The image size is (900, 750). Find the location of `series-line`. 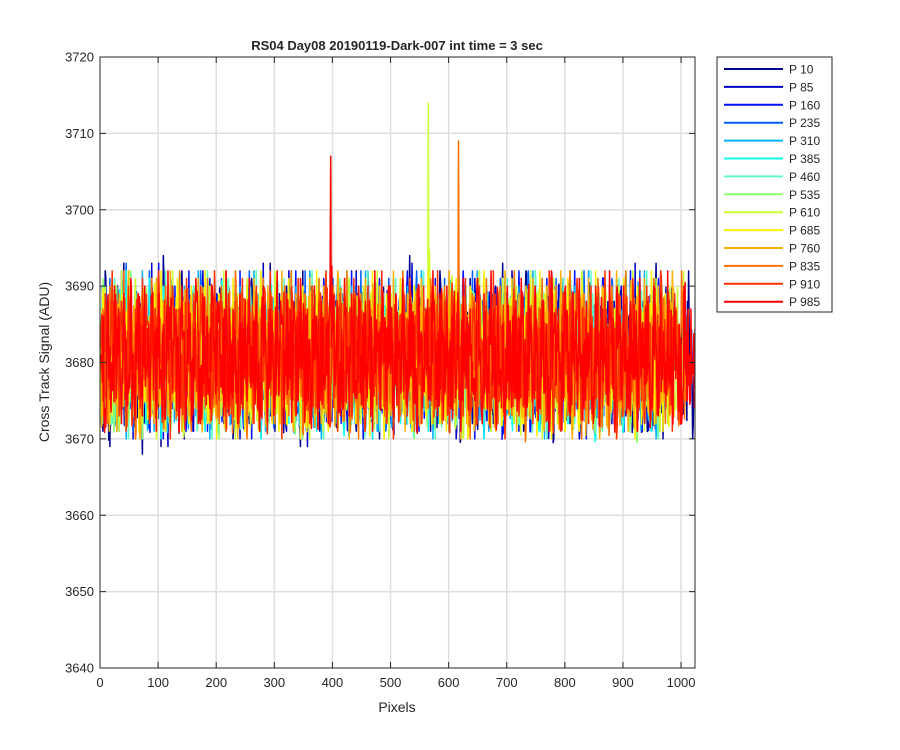

series-line is located at coordinates (390, 355).